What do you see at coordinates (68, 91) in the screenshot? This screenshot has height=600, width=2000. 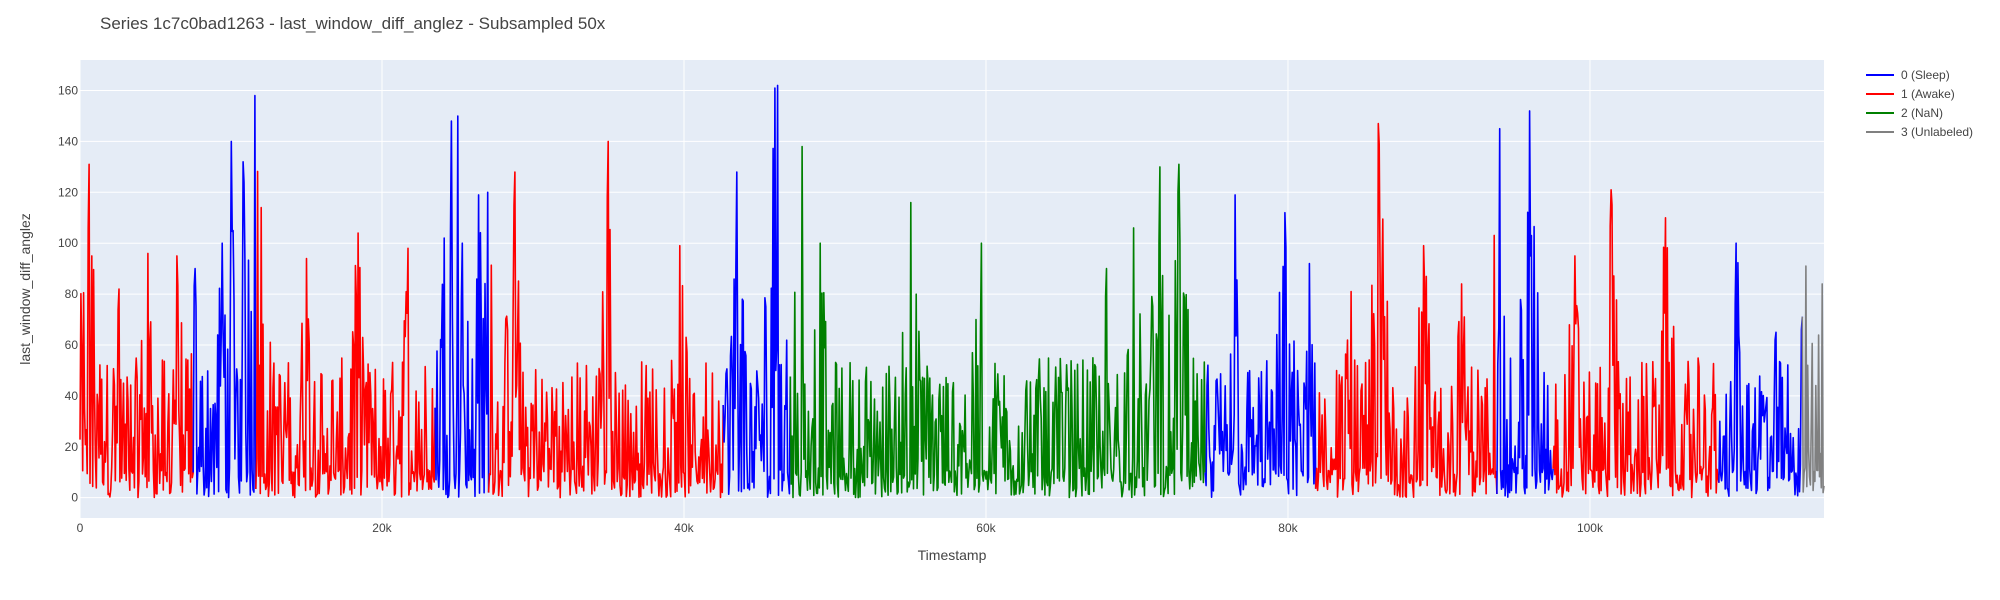 I see `y-tick-label: 160` at bounding box center [68, 91].